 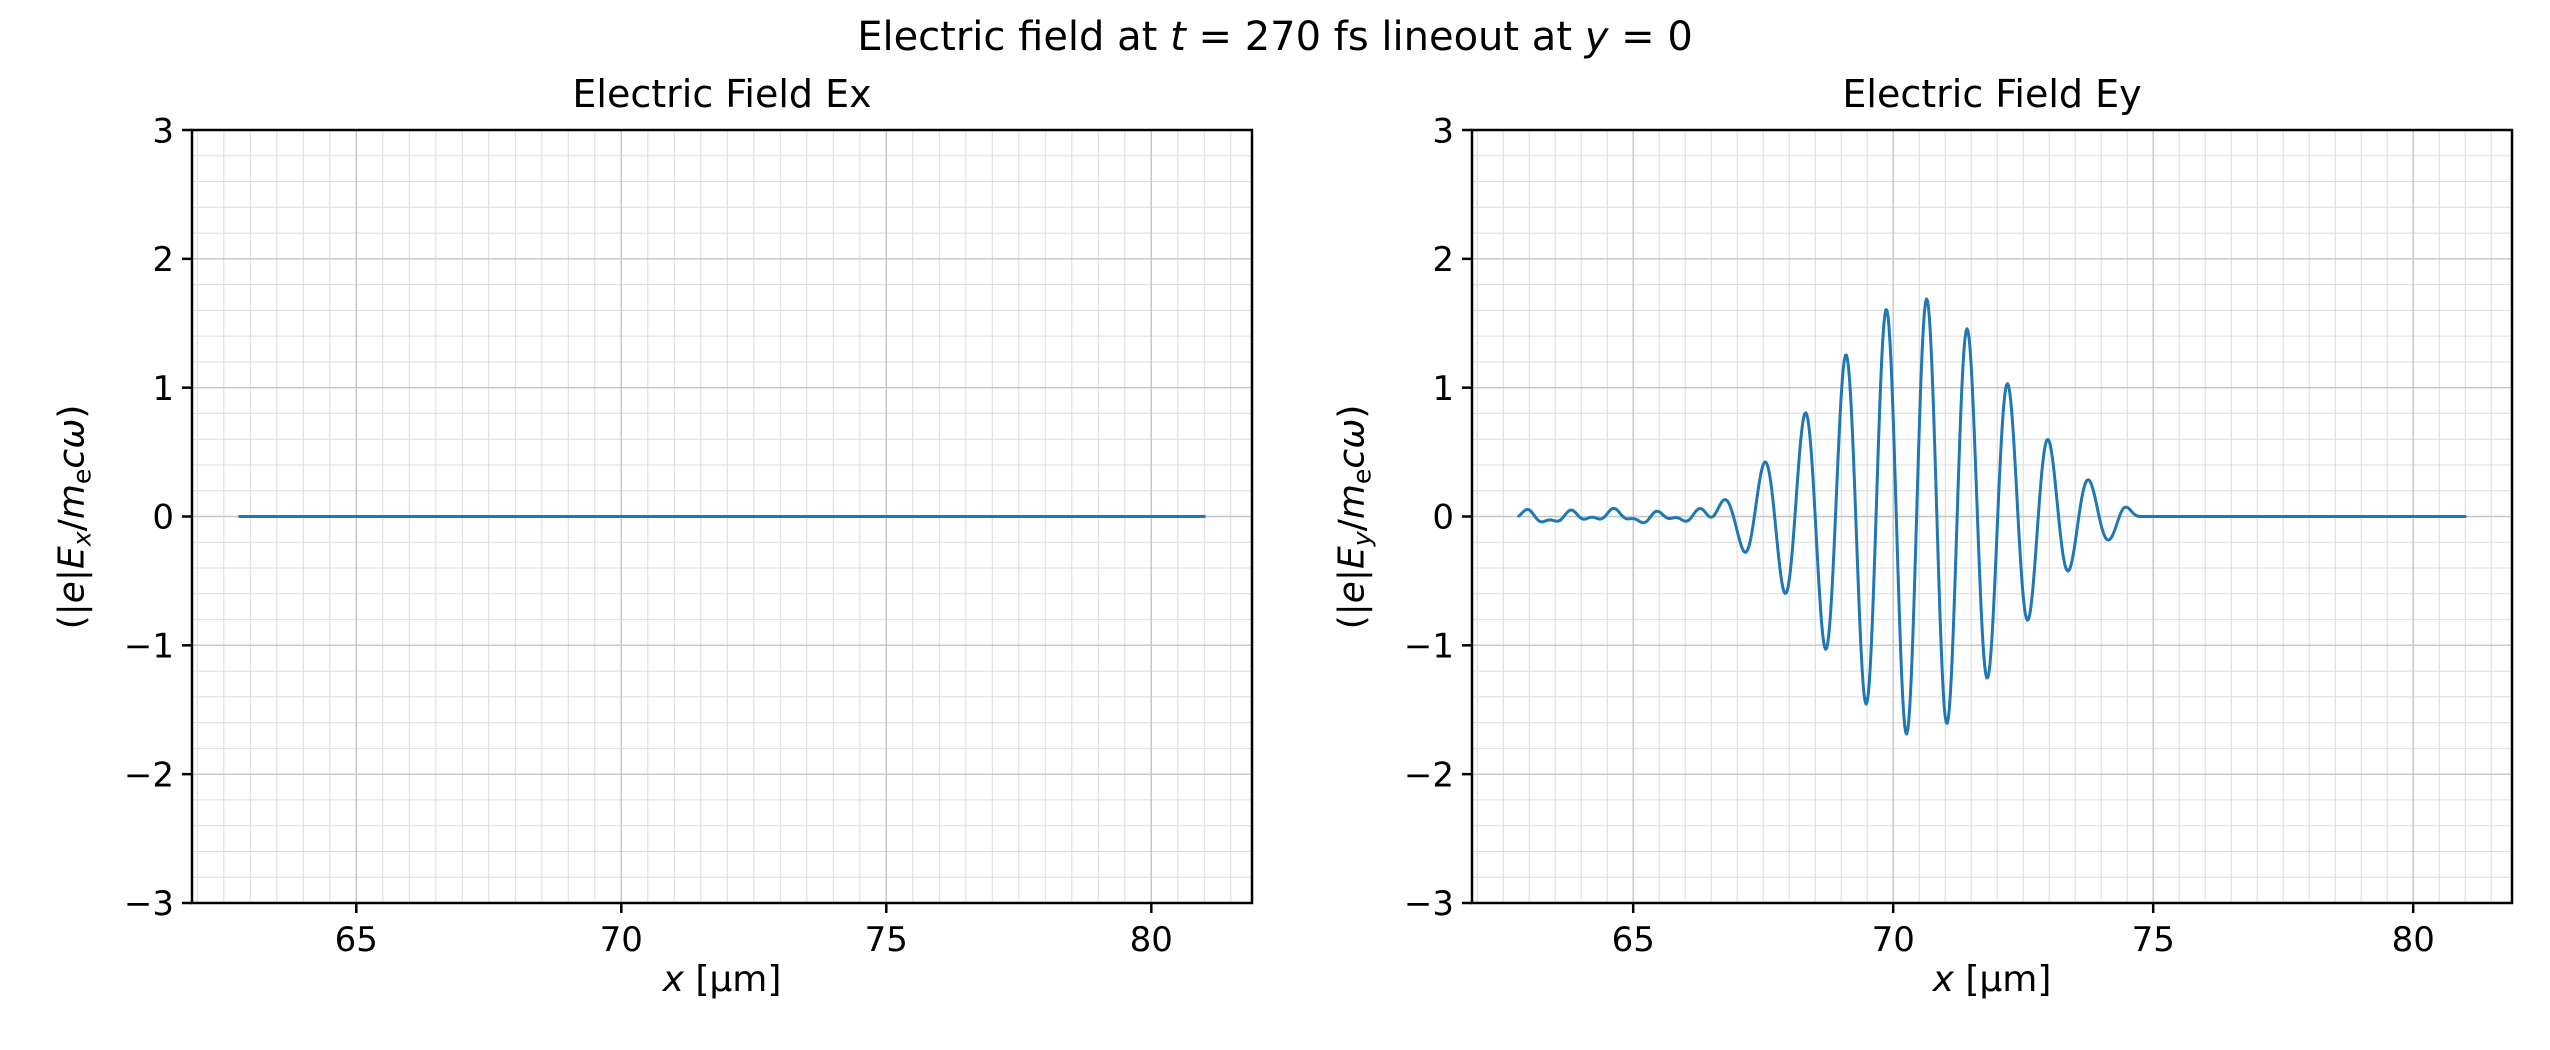 What do you see at coordinates (1178, 37) in the screenshot?
I see `text-part: t` at bounding box center [1178, 37].